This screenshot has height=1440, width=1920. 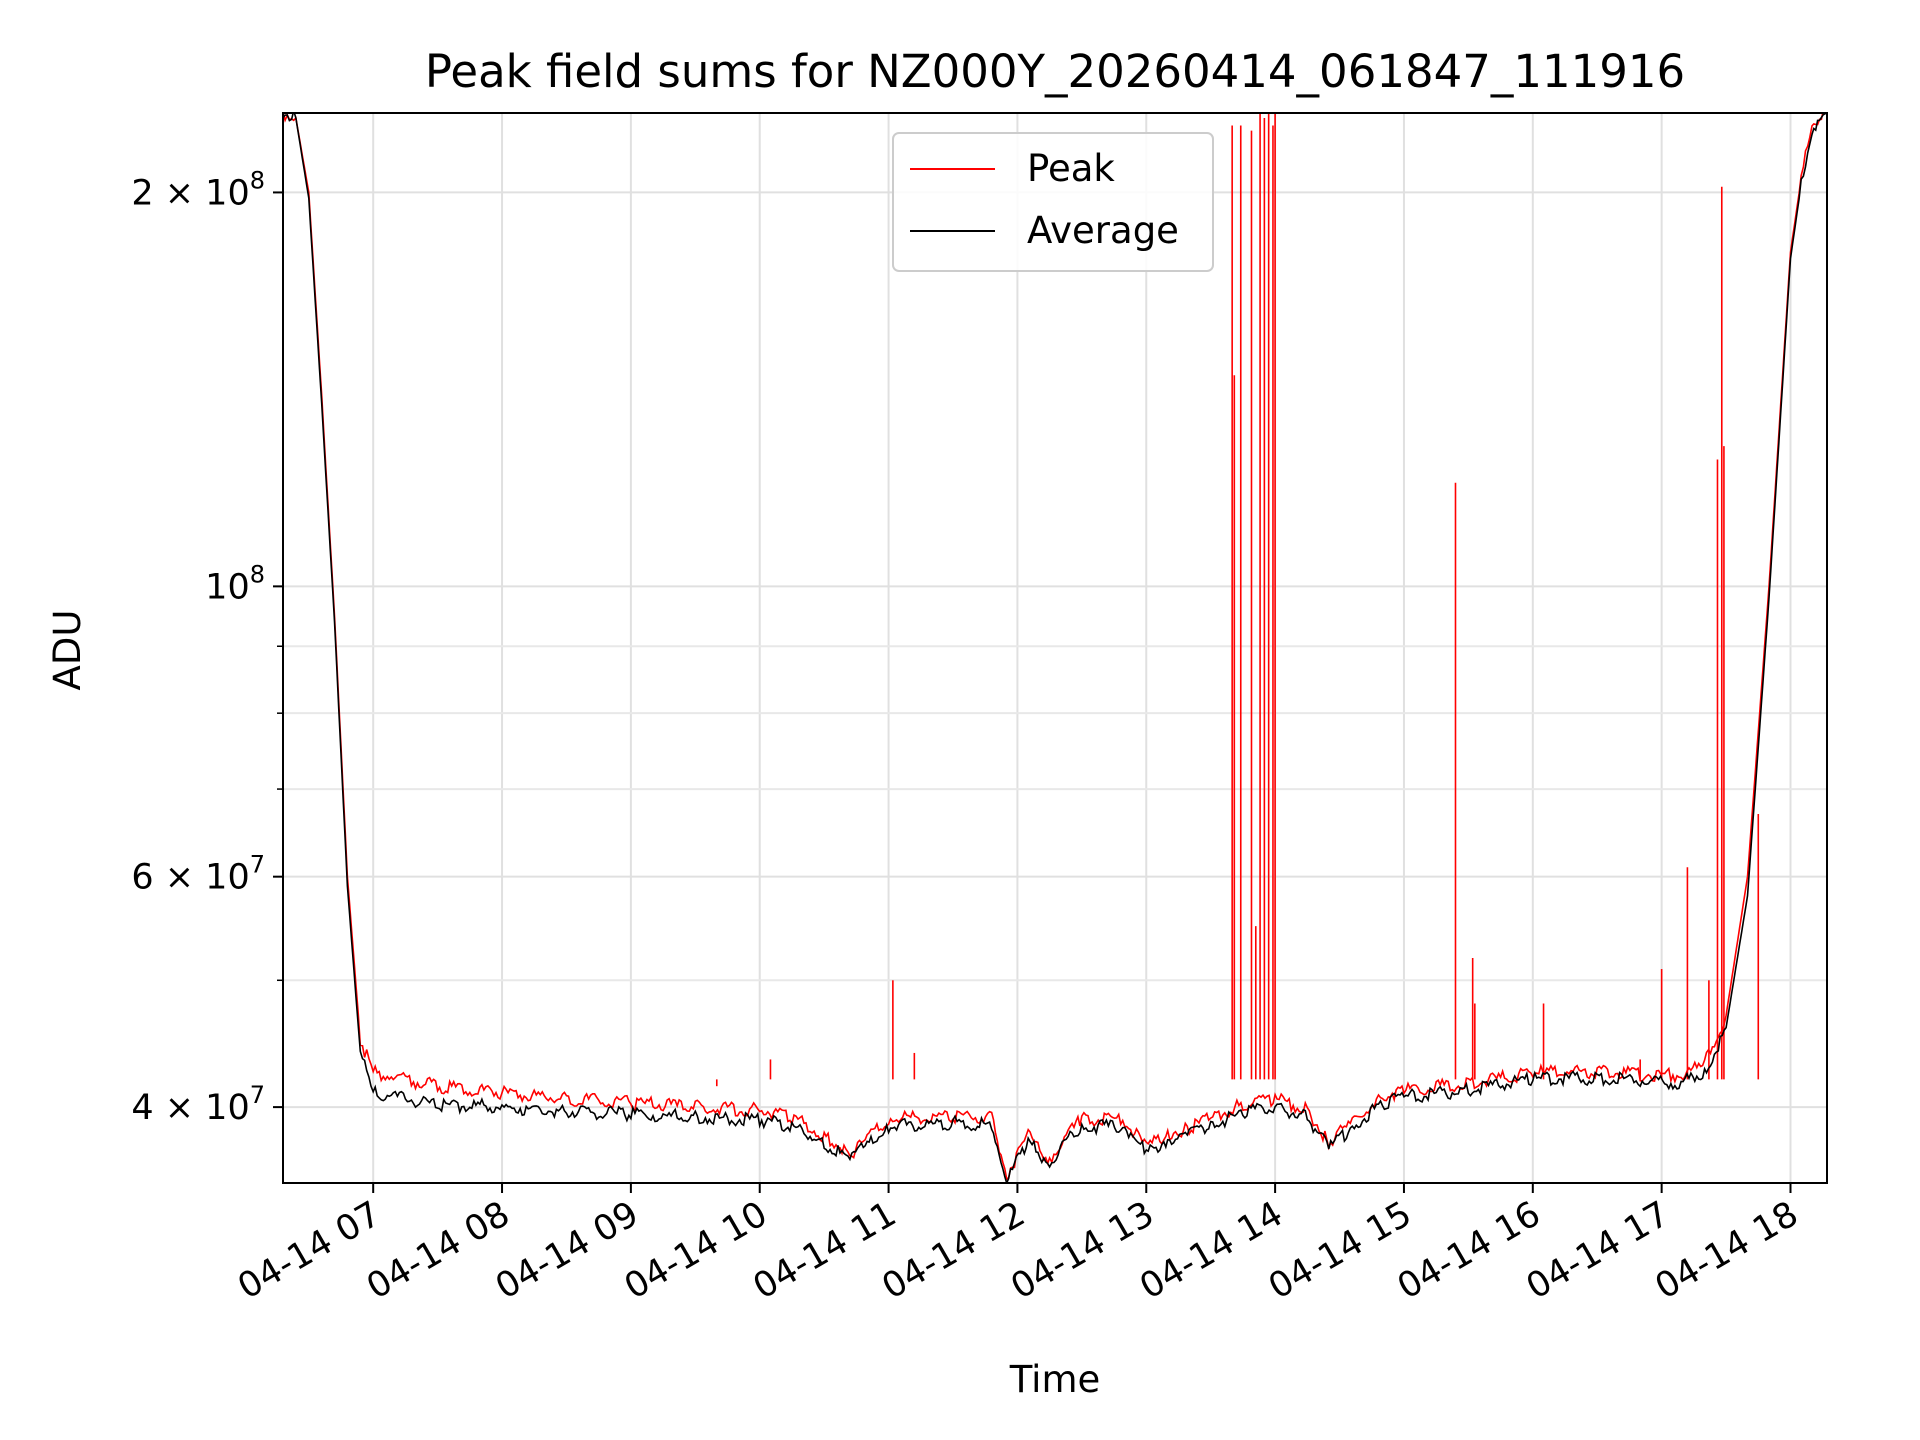 I want to click on legend: Peak Average, so click(x=1053, y=202).